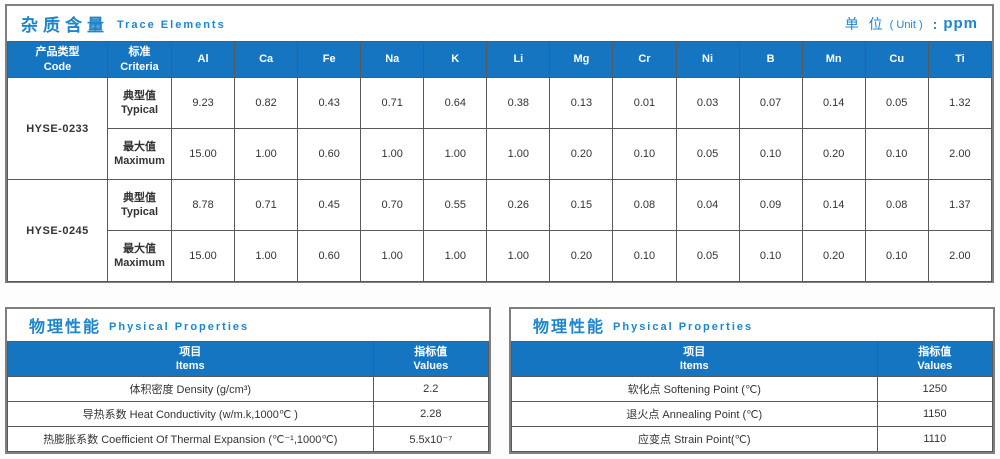  I want to click on property-value: 1250, so click(935, 389).